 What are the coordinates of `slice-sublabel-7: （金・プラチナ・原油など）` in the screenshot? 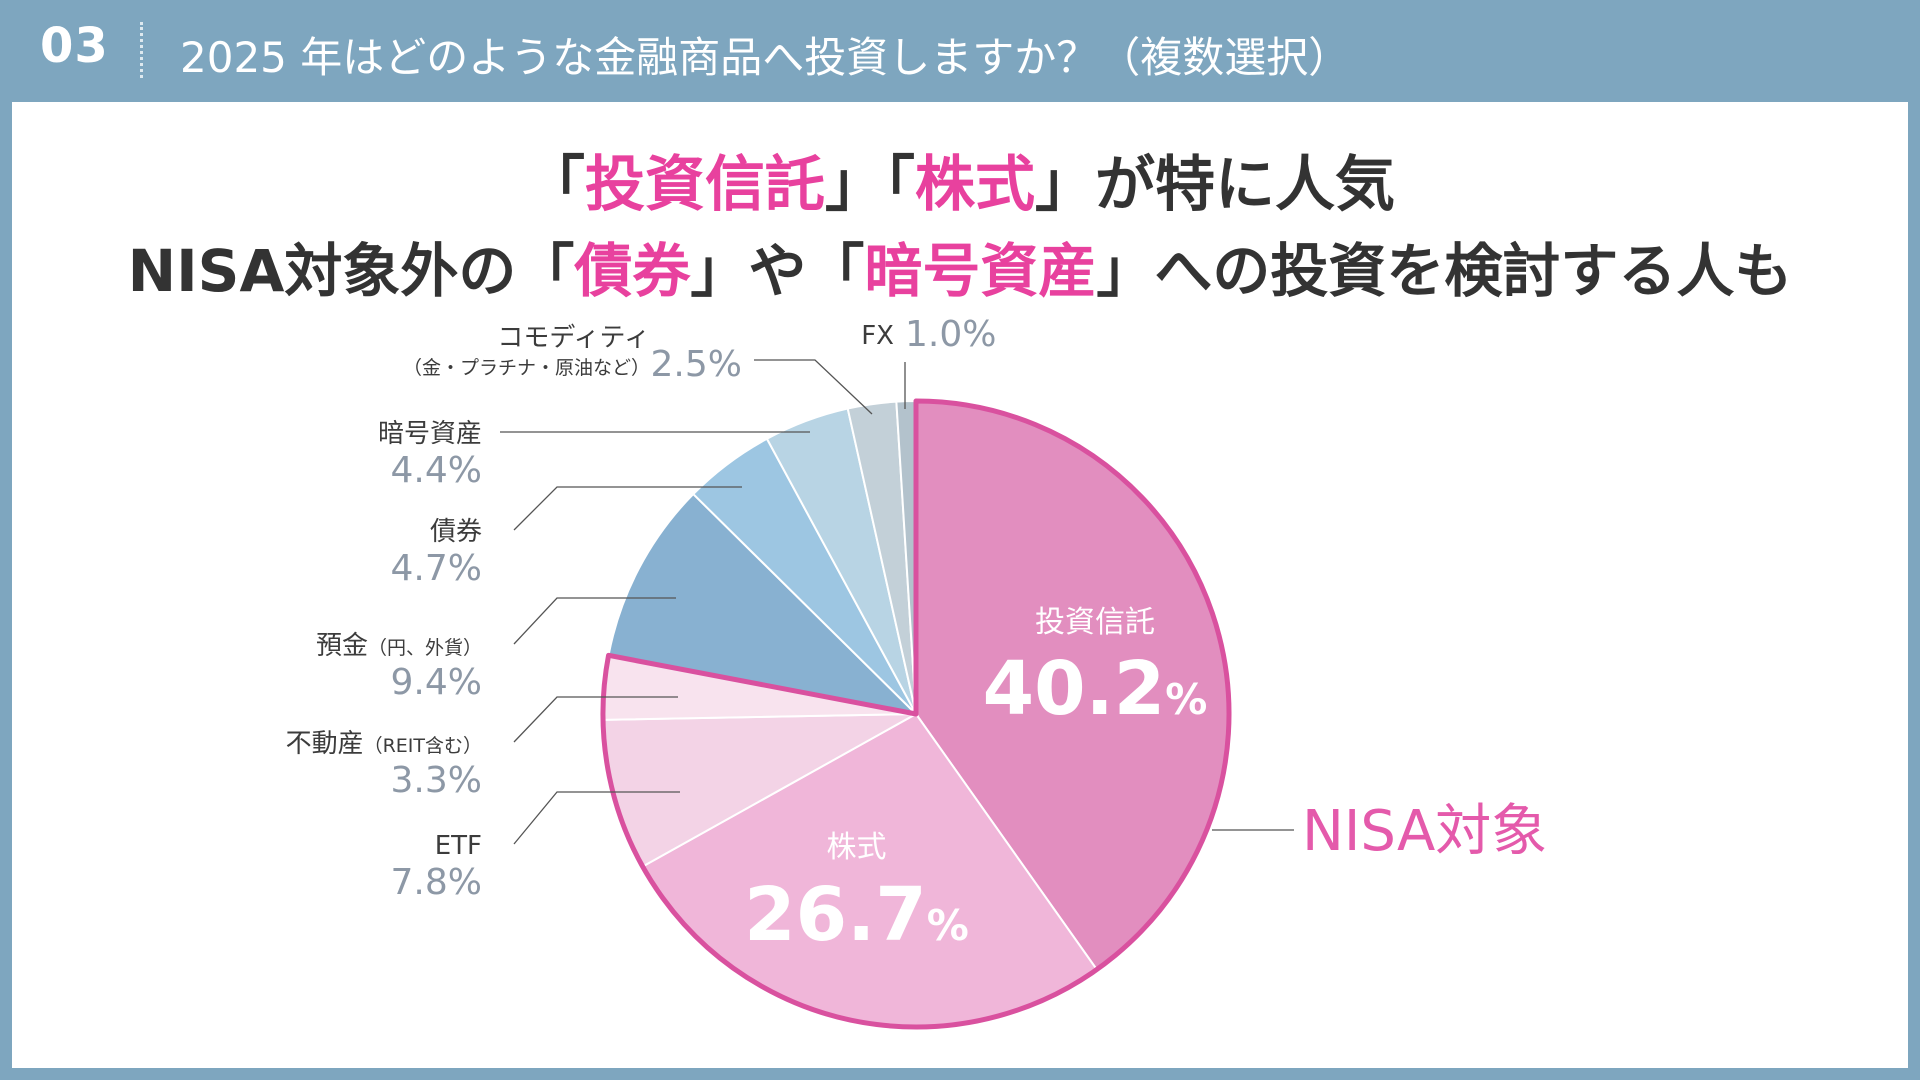 It's located at (526, 368).